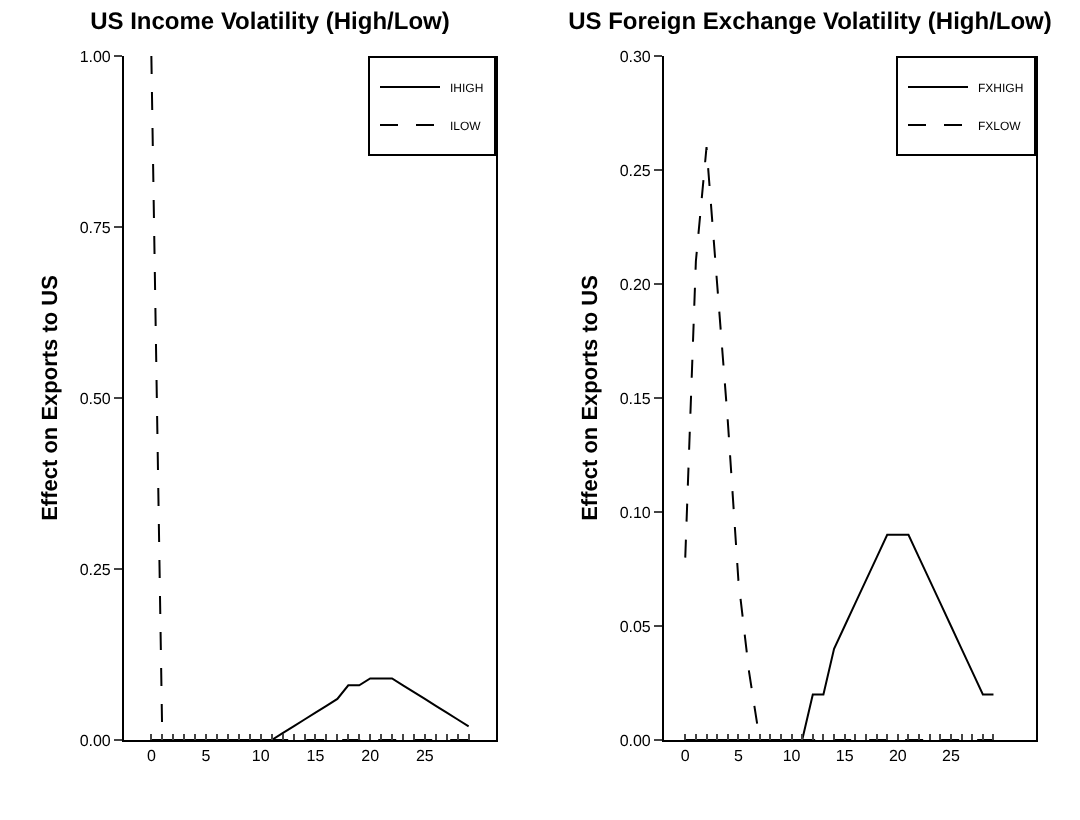 The height and width of the screenshot is (820, 1080). What do you see at coordinates (95, 56) in the screenshot?
I see `y-tick-label: 1.00` at bounding box center [95, 56].